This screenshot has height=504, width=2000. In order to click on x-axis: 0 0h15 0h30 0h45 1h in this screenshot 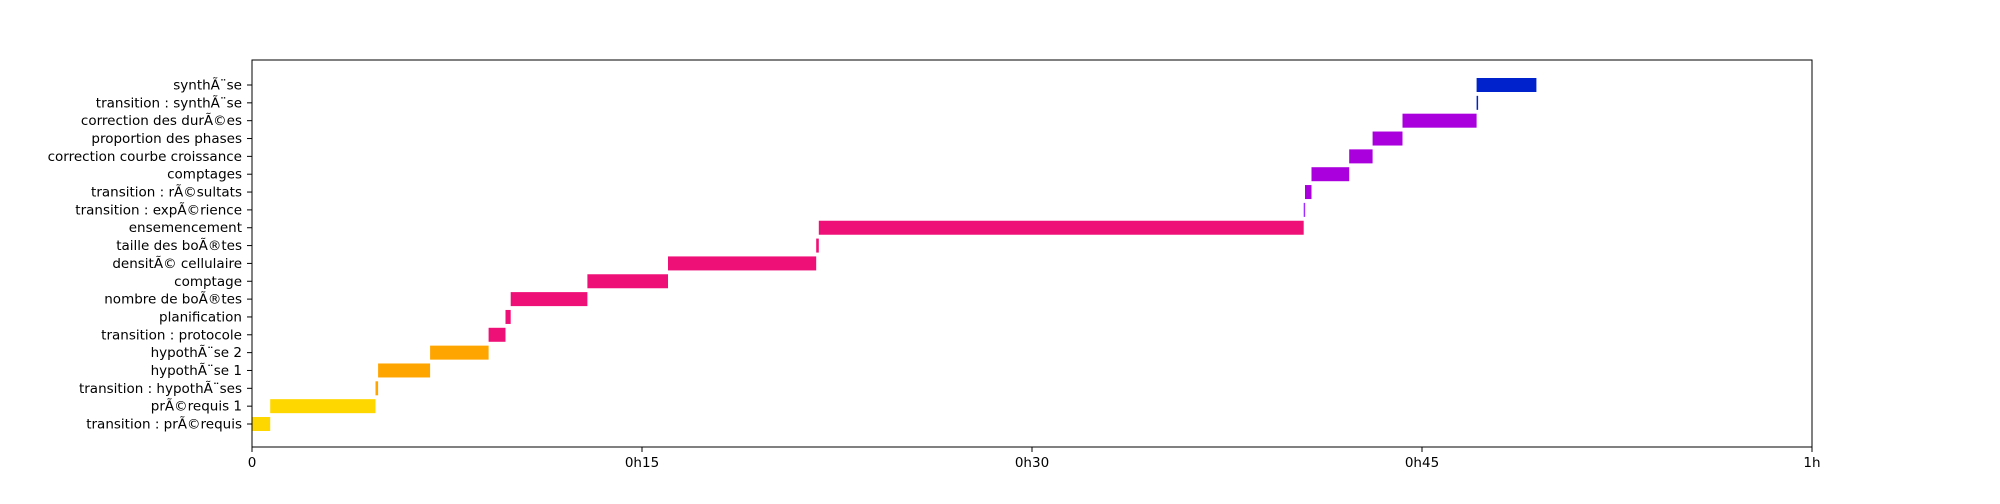, I will do `click(1034, 459)`.